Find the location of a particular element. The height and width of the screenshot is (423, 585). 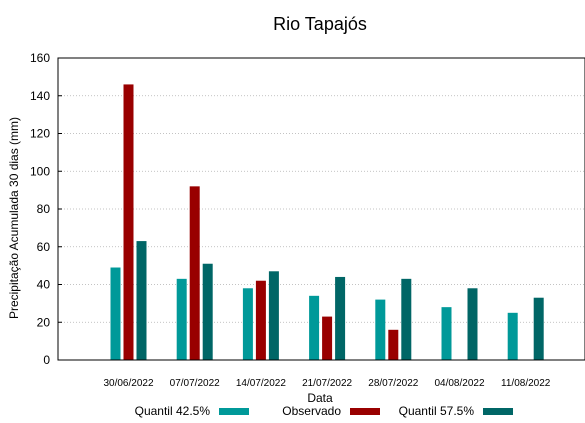

x-tick-label: 14/07/2022 is located at coordinates (261, 383).